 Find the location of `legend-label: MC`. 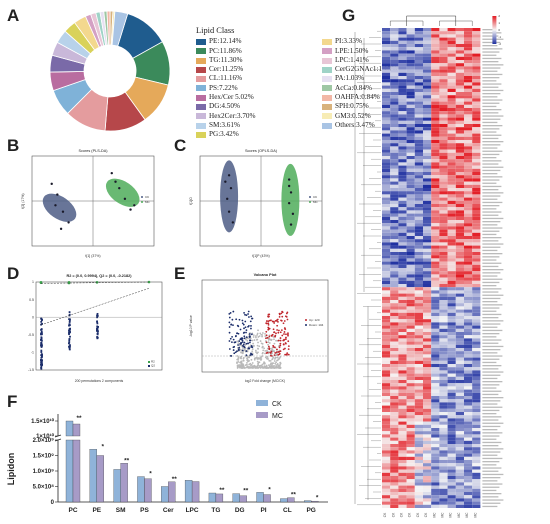

legend-label: MC is located at coordinates (315, 202).